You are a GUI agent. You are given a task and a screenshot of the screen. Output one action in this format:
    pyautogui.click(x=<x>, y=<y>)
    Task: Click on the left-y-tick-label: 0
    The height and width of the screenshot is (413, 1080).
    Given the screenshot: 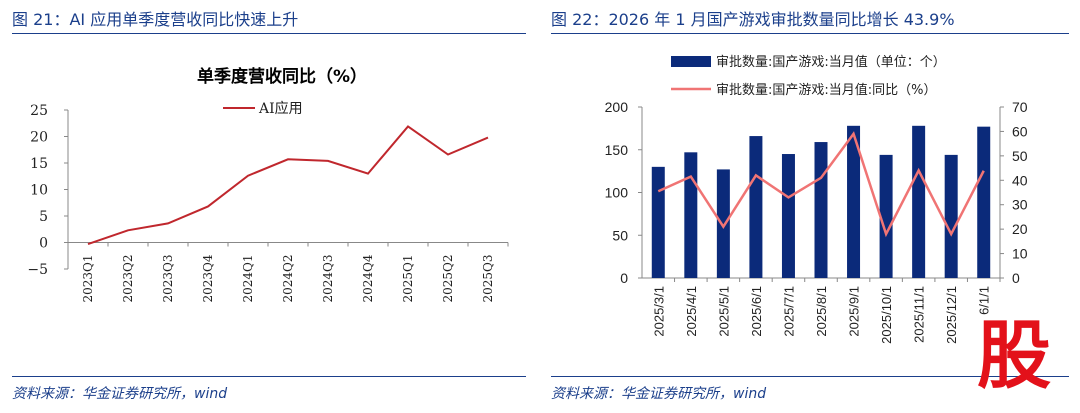 What is the action you would take?
    pyautogui.click(x=624, y=278)
    